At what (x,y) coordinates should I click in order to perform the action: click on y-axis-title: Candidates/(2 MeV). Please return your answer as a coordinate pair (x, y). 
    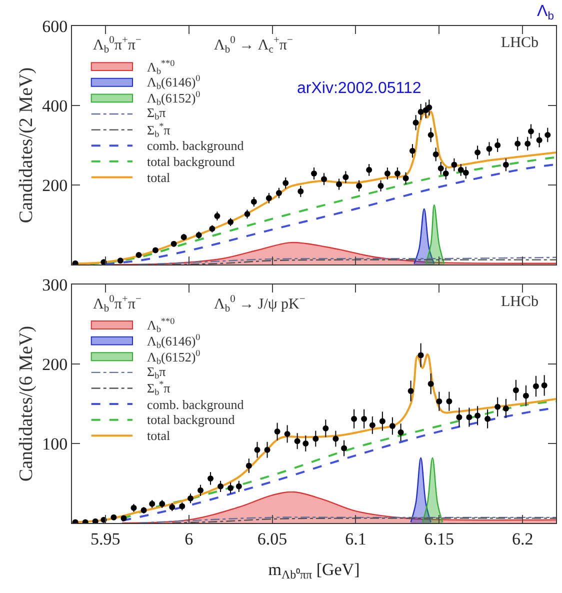
    Looking at the image, I should click on (26, 145).